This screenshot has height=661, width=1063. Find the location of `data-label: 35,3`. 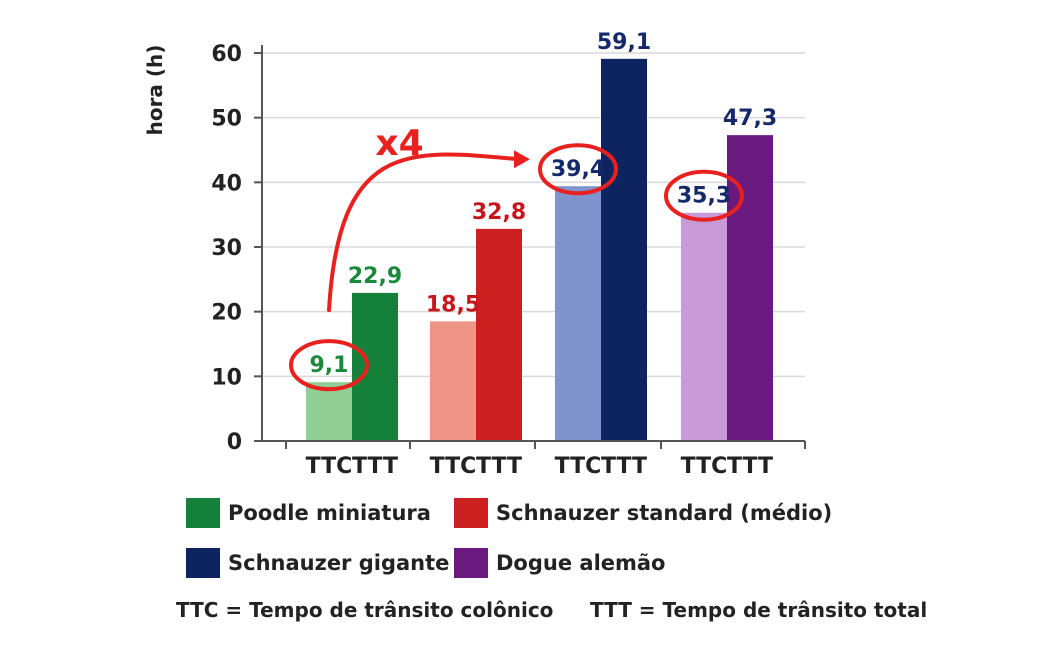

data-label: 35,3 is located at coordinates (704, 196).